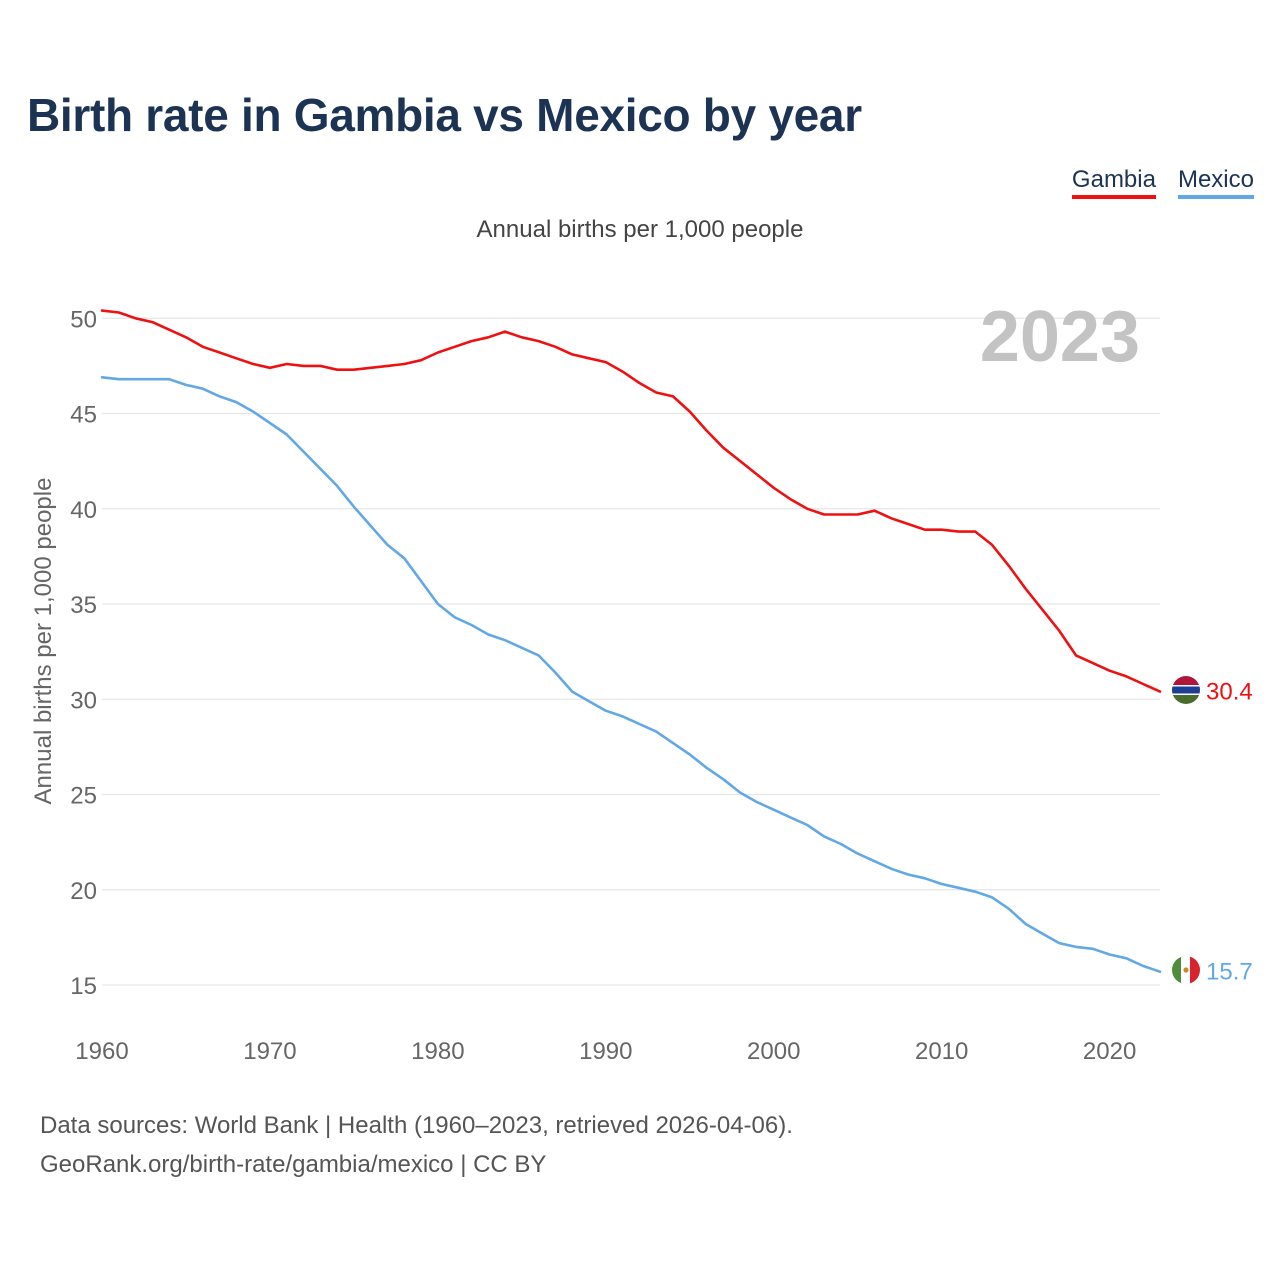 The width and height of the screenshot is (1280, 1280). I want to click on x-tick-label: 1960, so click(101, 1051).